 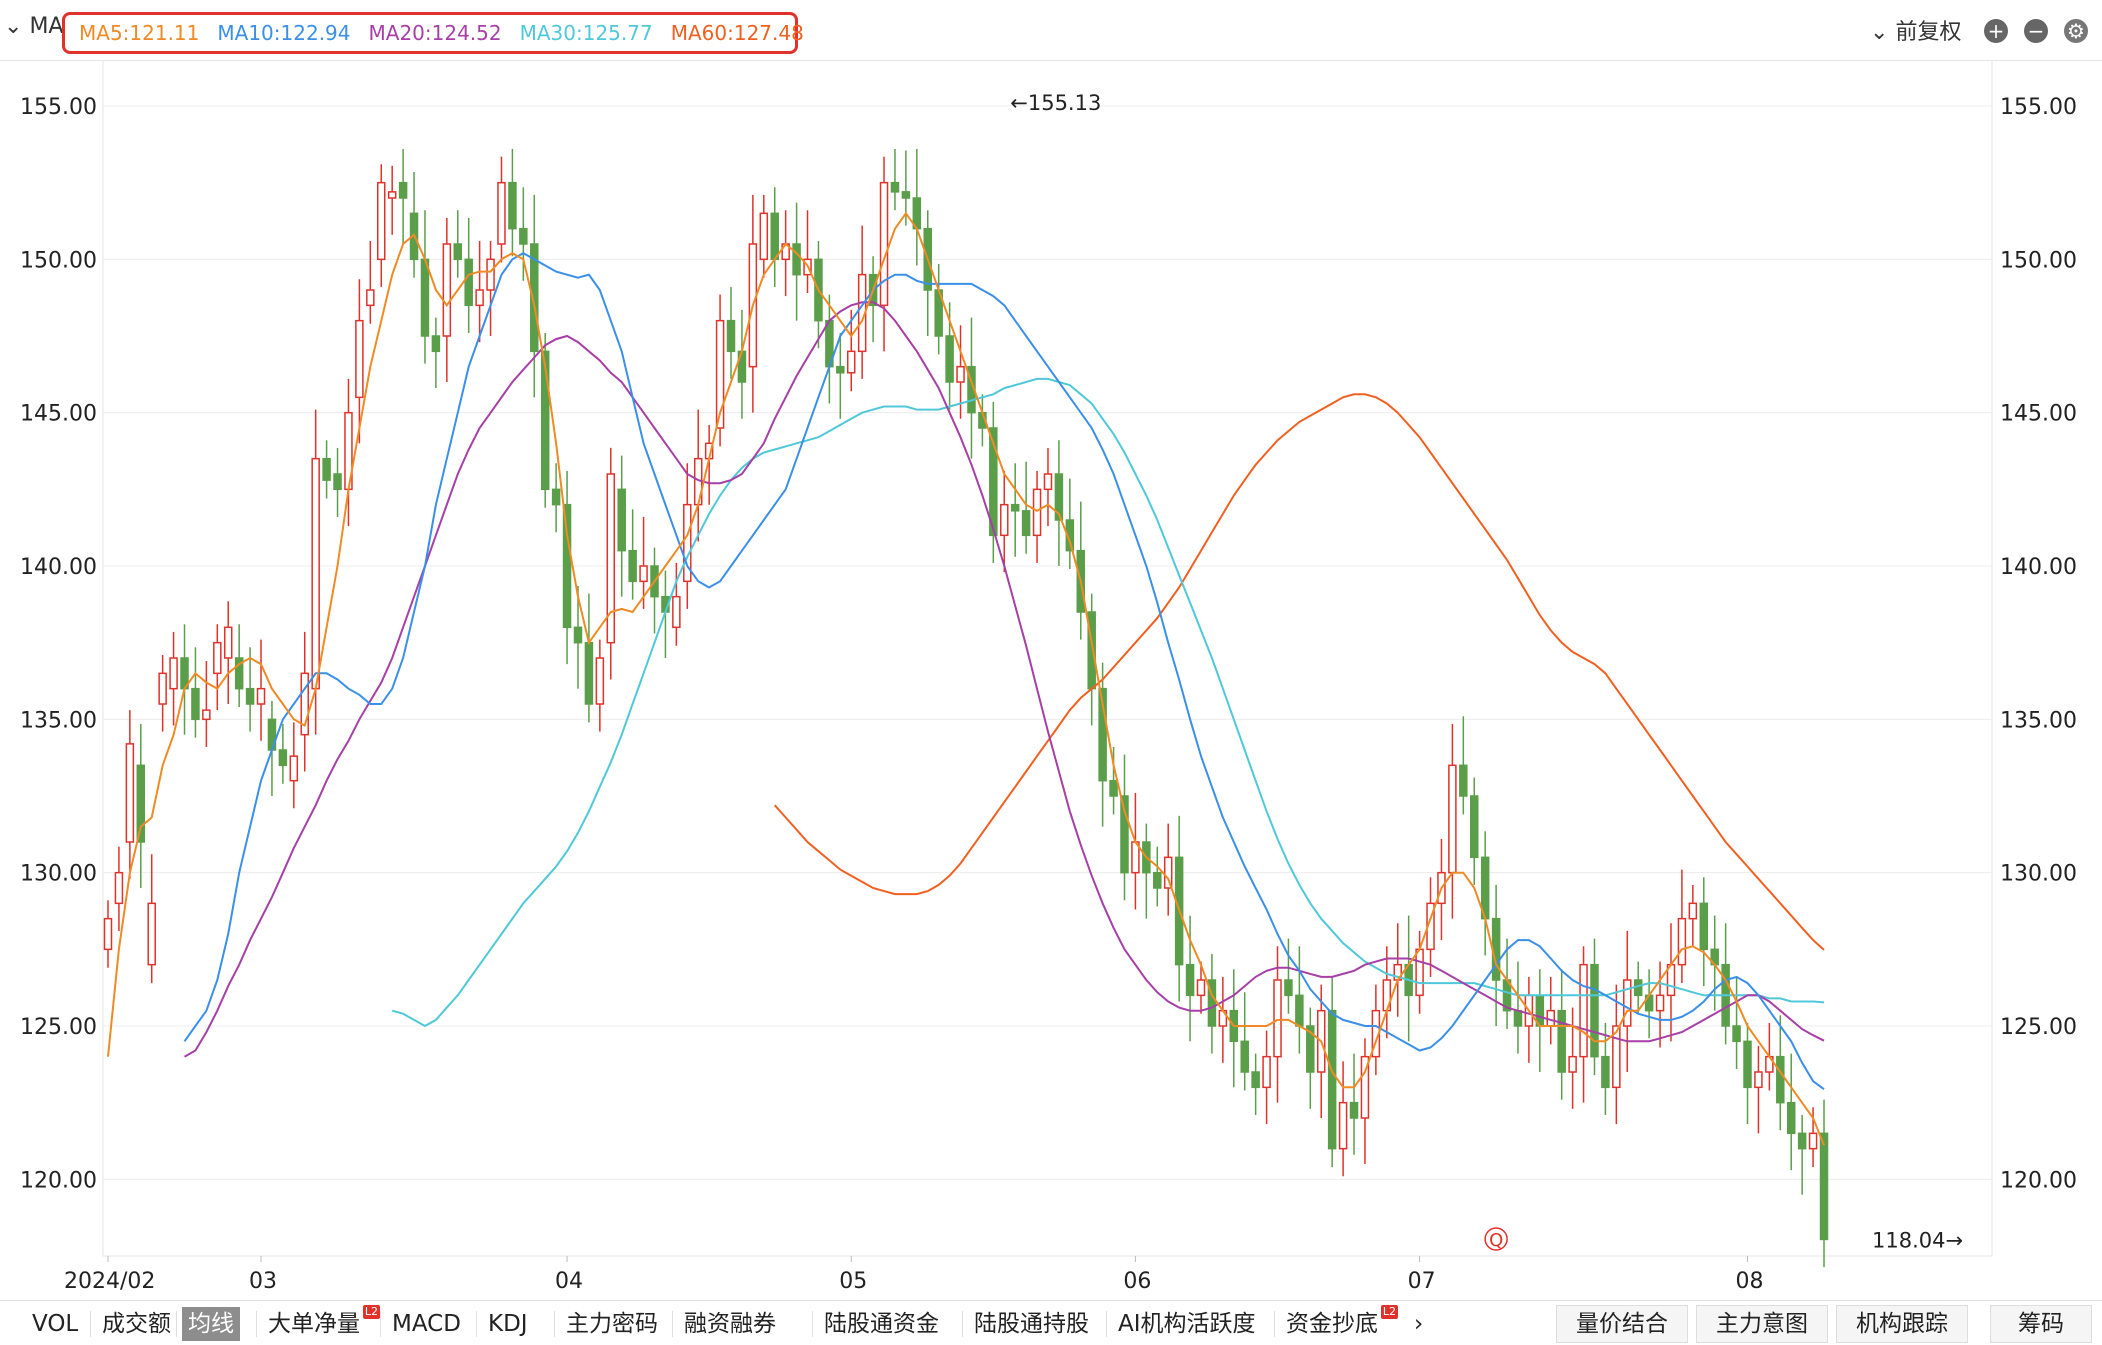 I want to click on tab-7: 融资融券, so click(x=730, y=1324).